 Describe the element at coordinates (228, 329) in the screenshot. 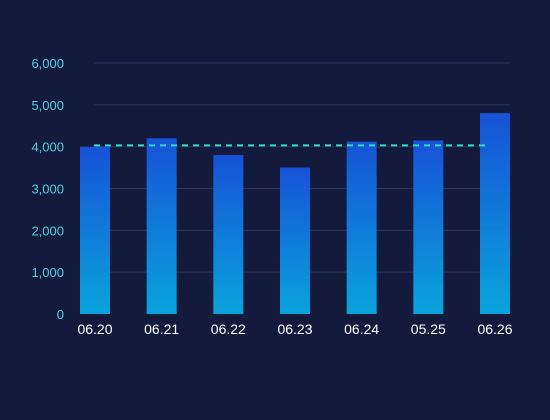

I see `x-tick-label: 06.22` at that location.